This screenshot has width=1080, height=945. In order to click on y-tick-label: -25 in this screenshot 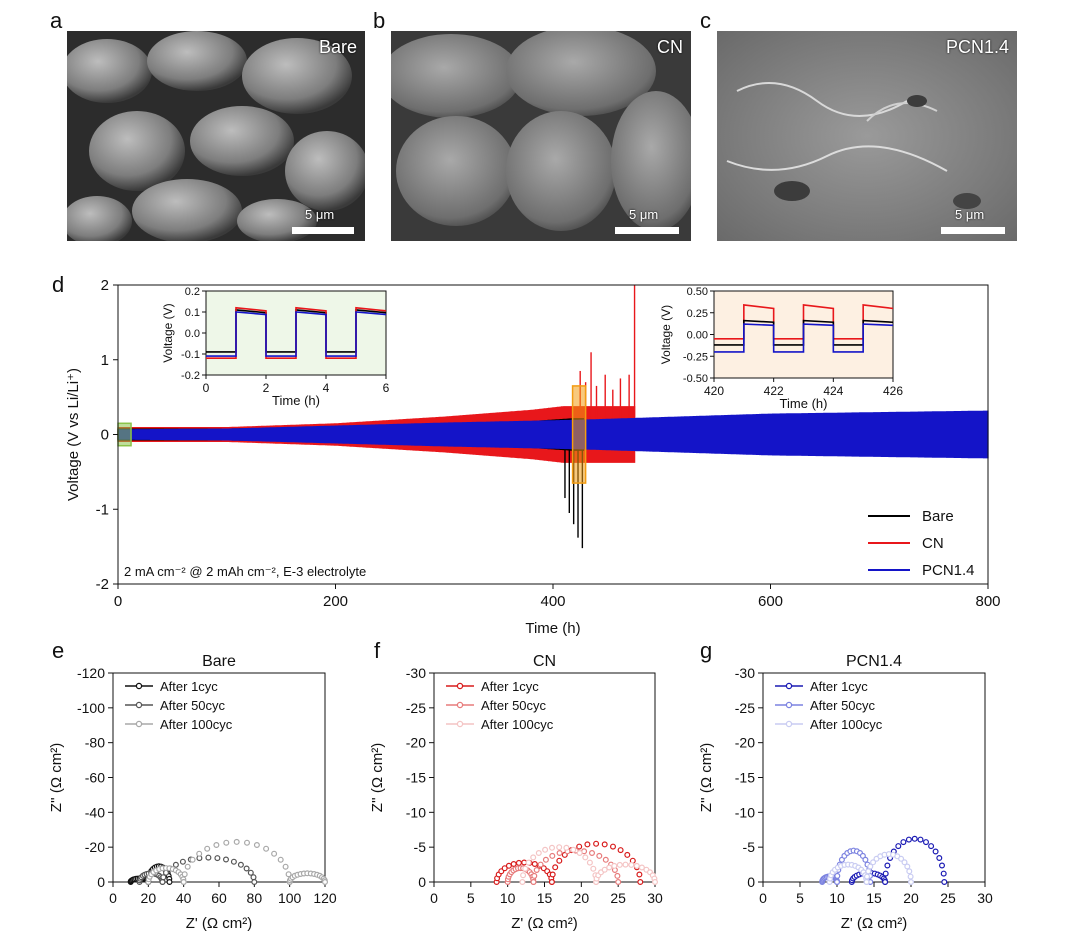, I will do `click(416, 708)`.